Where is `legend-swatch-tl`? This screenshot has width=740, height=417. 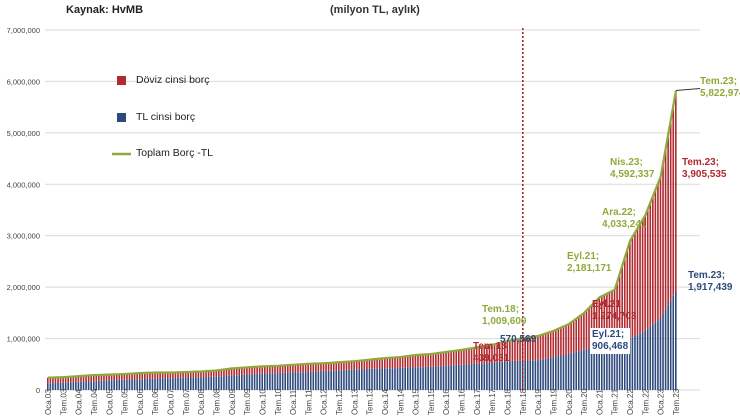 legend-swatch-tl is located at coordinates (121, 117).